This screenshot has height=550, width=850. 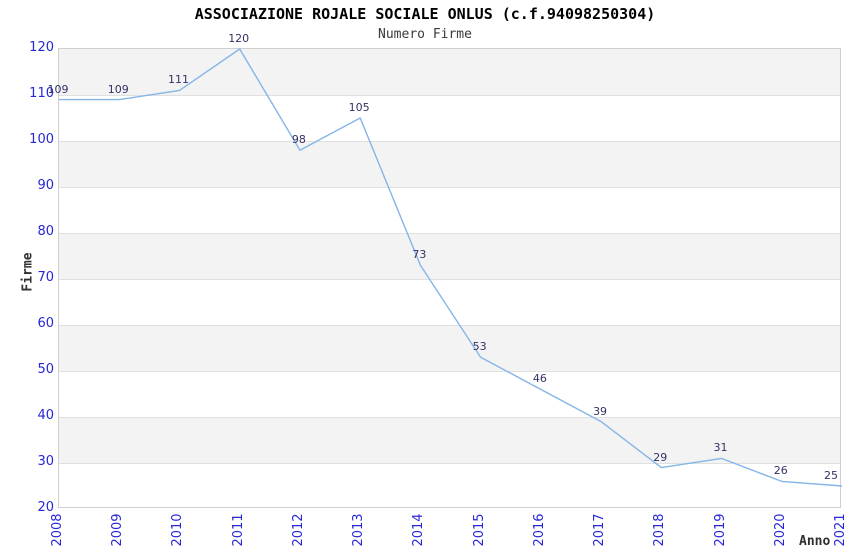 I want to click on y-tick-label: 120, so click(x=41, y=47).